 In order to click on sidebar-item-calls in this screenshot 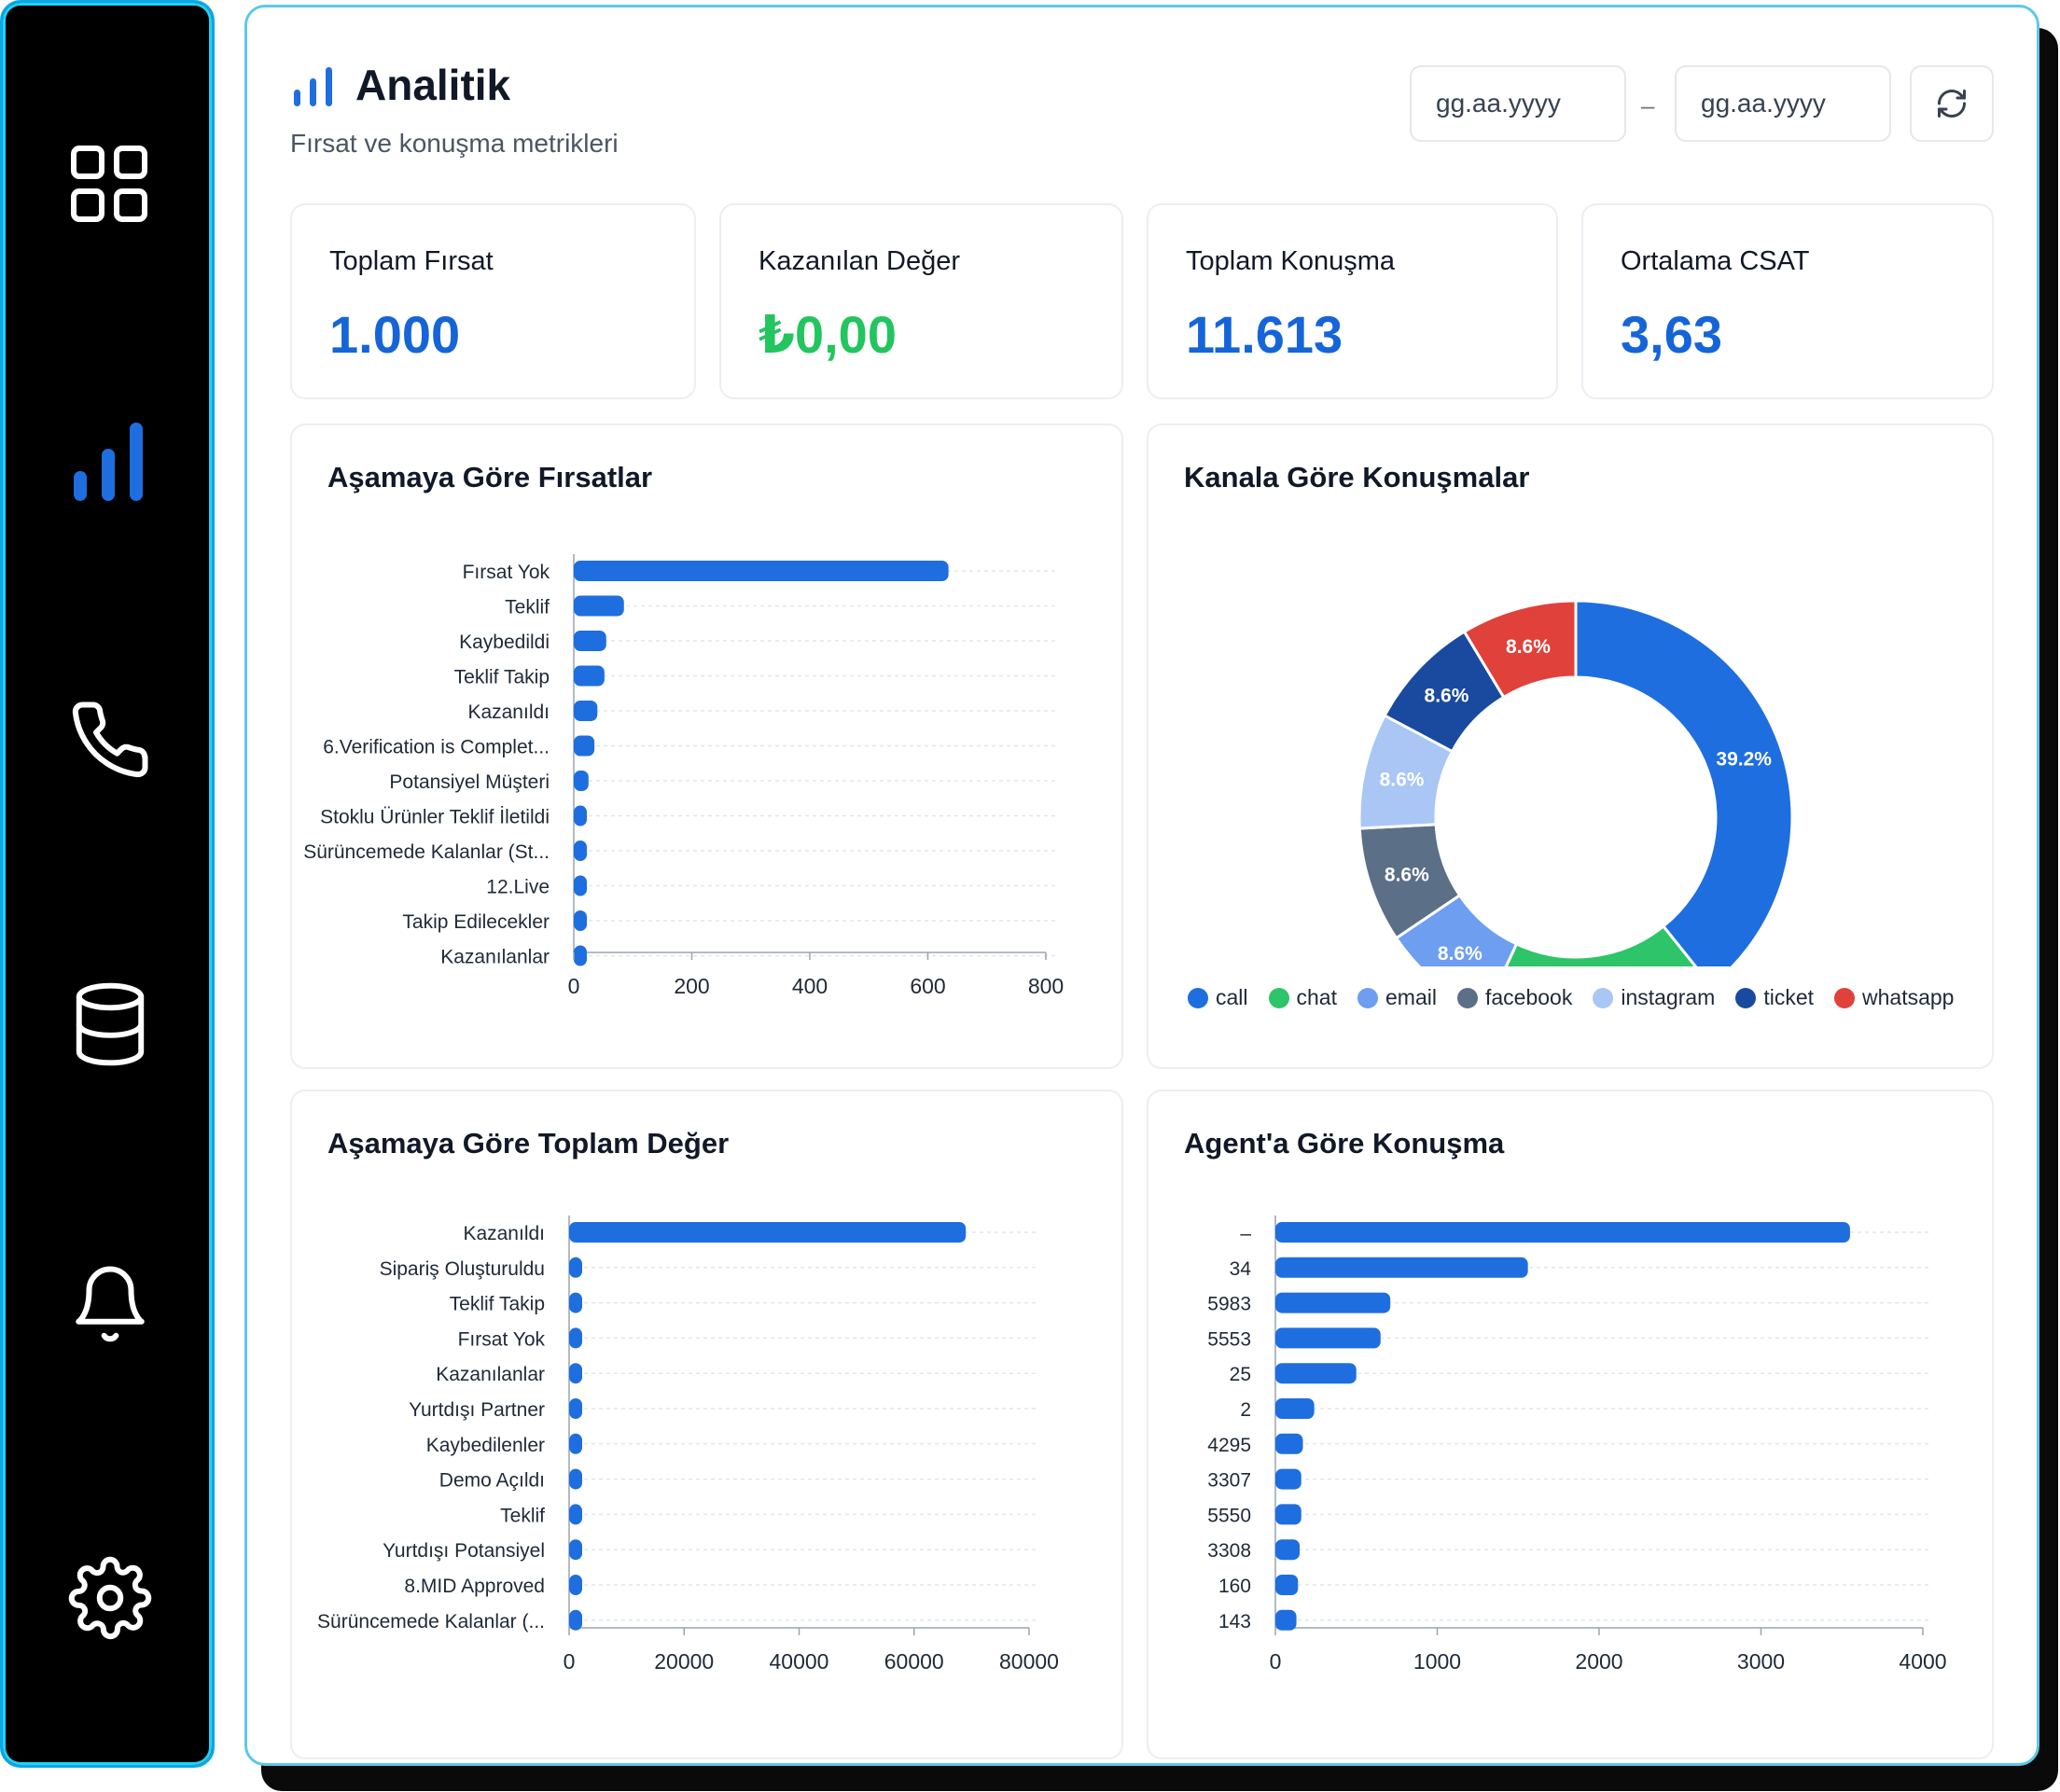, I will do `click(110, 740)`.